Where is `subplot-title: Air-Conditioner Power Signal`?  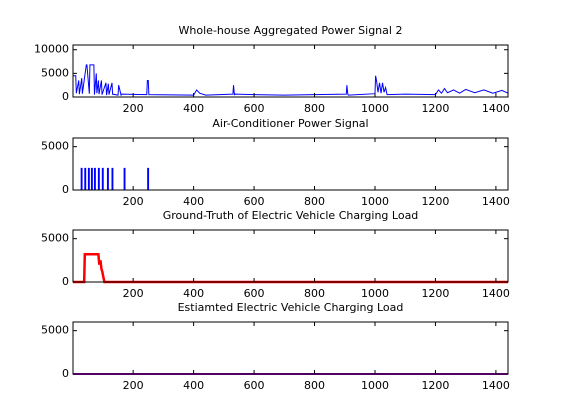
subplot-title: Air-Conditioner Power Signal is located at coordinates (290, 123).